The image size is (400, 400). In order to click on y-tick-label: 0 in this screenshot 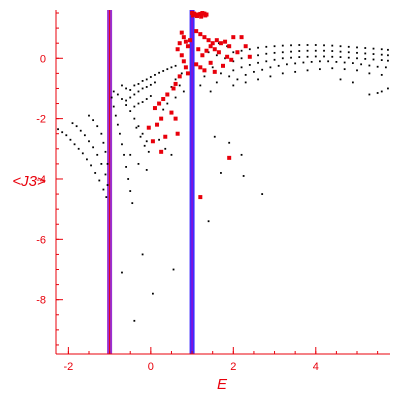, I will do `click(43, 59)`.